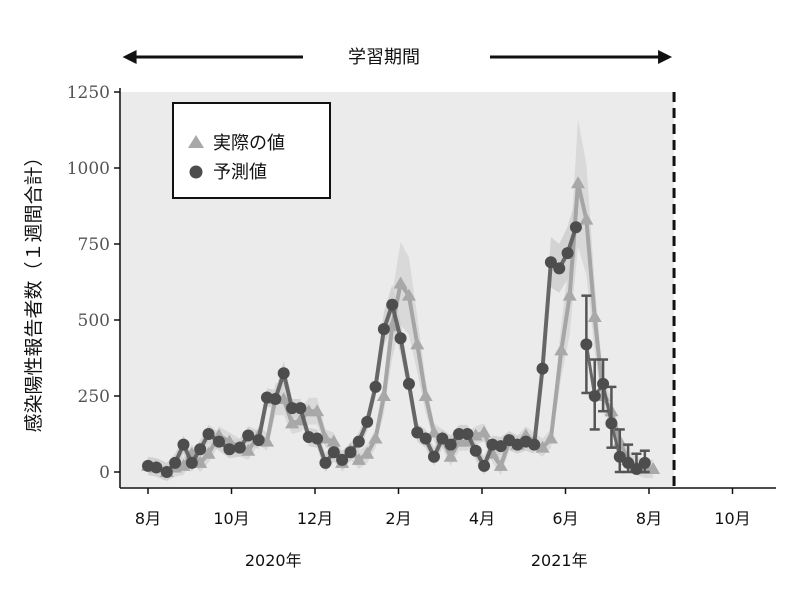  Describe the element at coordinates (398, 518) in the screenshot. I see `x-tick-label: 2月` at that location.